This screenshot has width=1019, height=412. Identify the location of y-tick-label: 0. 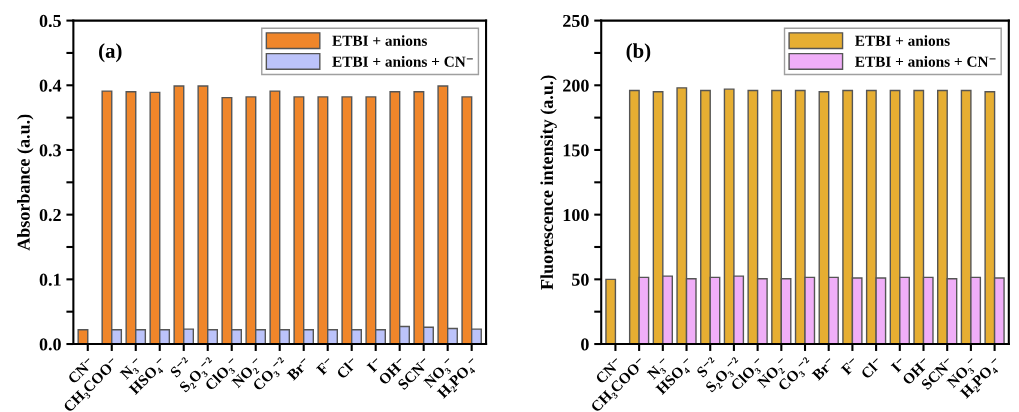
(585, 344).